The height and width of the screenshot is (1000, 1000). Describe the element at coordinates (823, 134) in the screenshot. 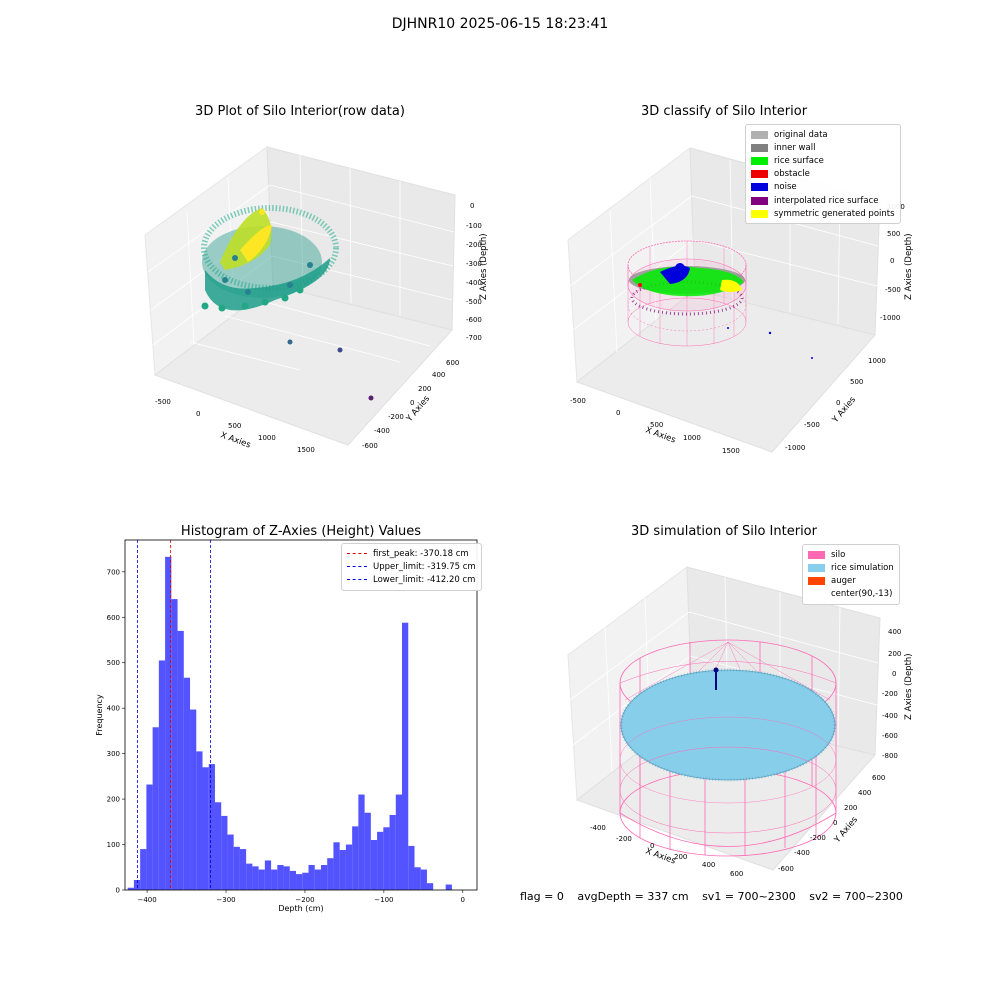

I see `legend-entry: original data` at that location.